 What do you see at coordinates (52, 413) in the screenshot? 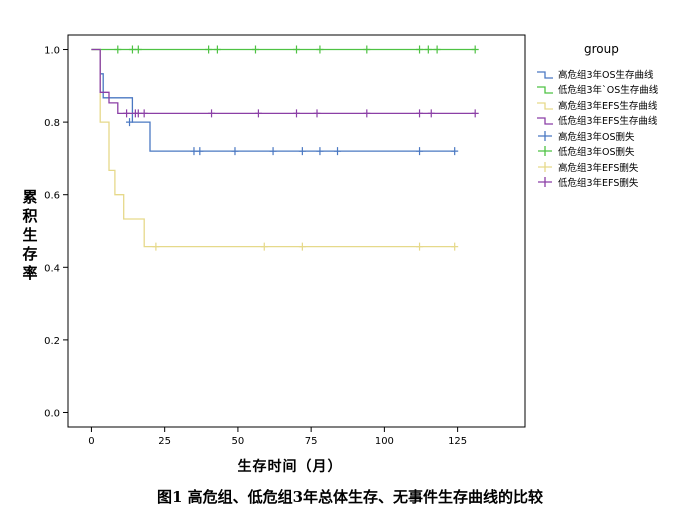
I see `y-tick-label: 0.0` at bounding box center [52, 413].